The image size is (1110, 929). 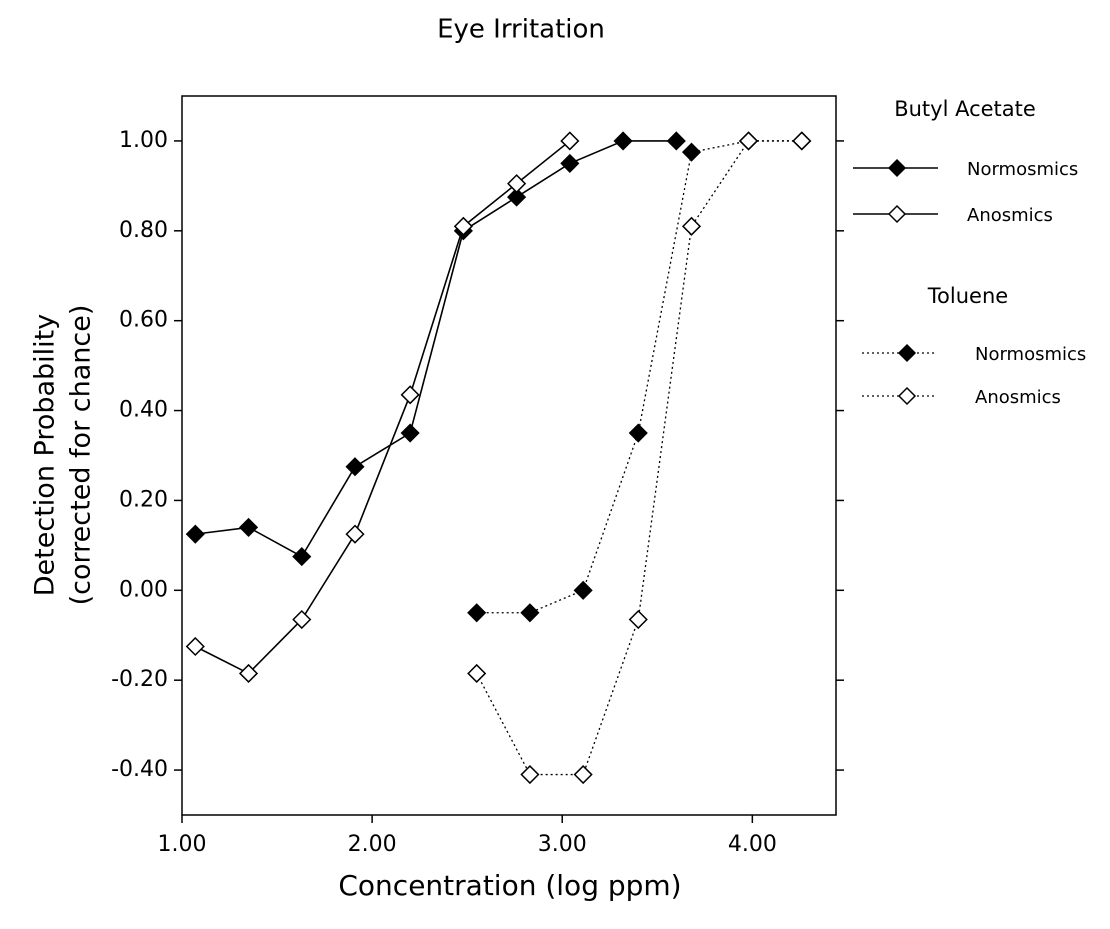 What do you see at coordinates (639, 377) in the screenshot?
I see `series-line` at bounding box center [639, 377].